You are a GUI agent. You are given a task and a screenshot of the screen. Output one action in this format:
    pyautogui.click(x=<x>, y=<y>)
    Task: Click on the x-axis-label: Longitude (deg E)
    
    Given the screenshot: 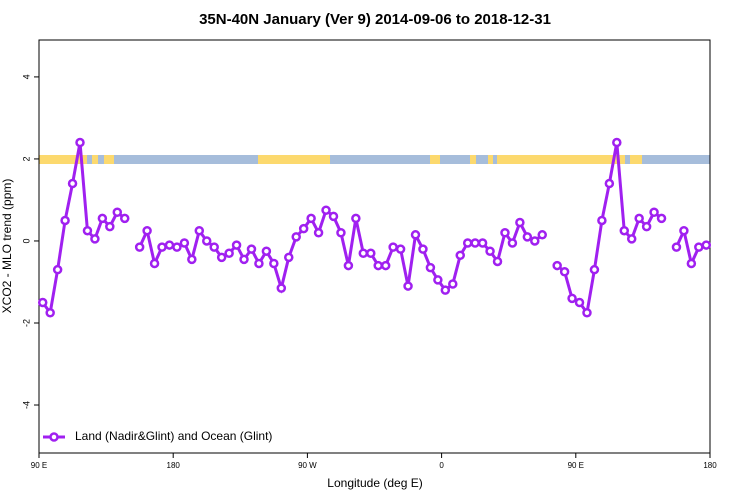 What is the action you would take?
    pyautogui.click(x=374, y=483)
    